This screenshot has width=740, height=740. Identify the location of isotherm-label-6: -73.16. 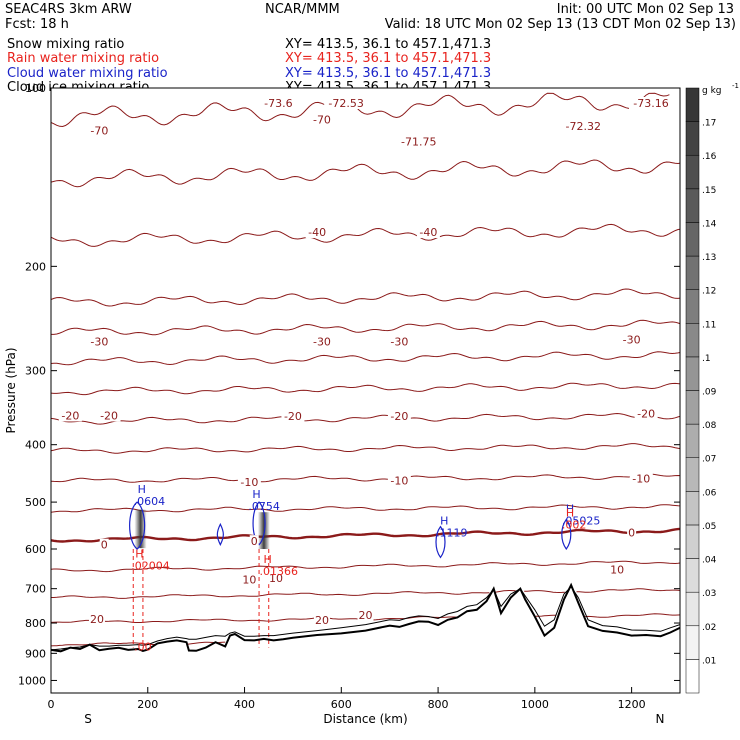
(650, 103).